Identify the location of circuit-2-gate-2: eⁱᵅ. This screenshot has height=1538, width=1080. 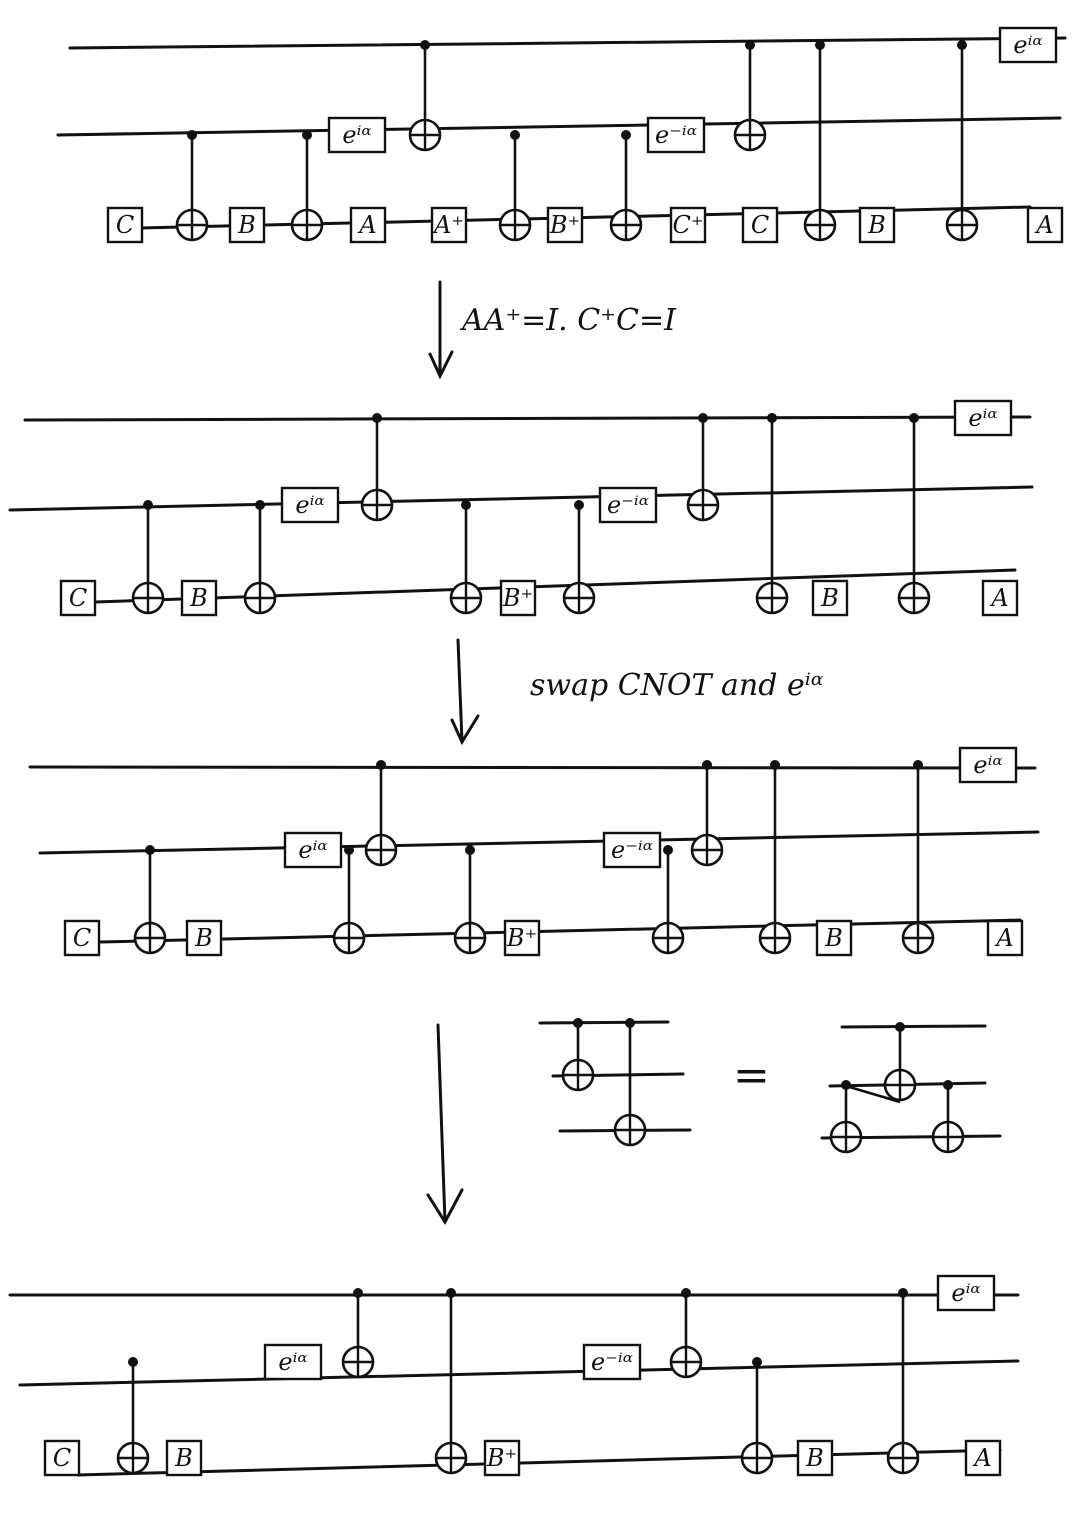
(310, 505).